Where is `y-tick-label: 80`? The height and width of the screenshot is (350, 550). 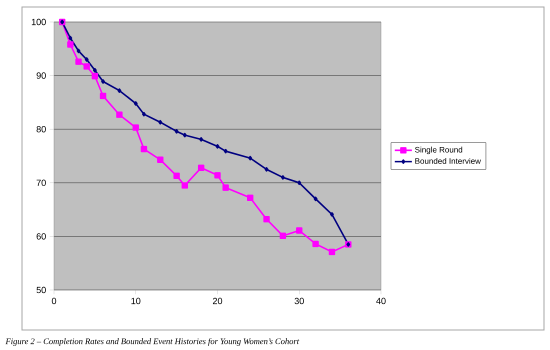
y-tick-label: 80 is located at coordinates (41, 129).